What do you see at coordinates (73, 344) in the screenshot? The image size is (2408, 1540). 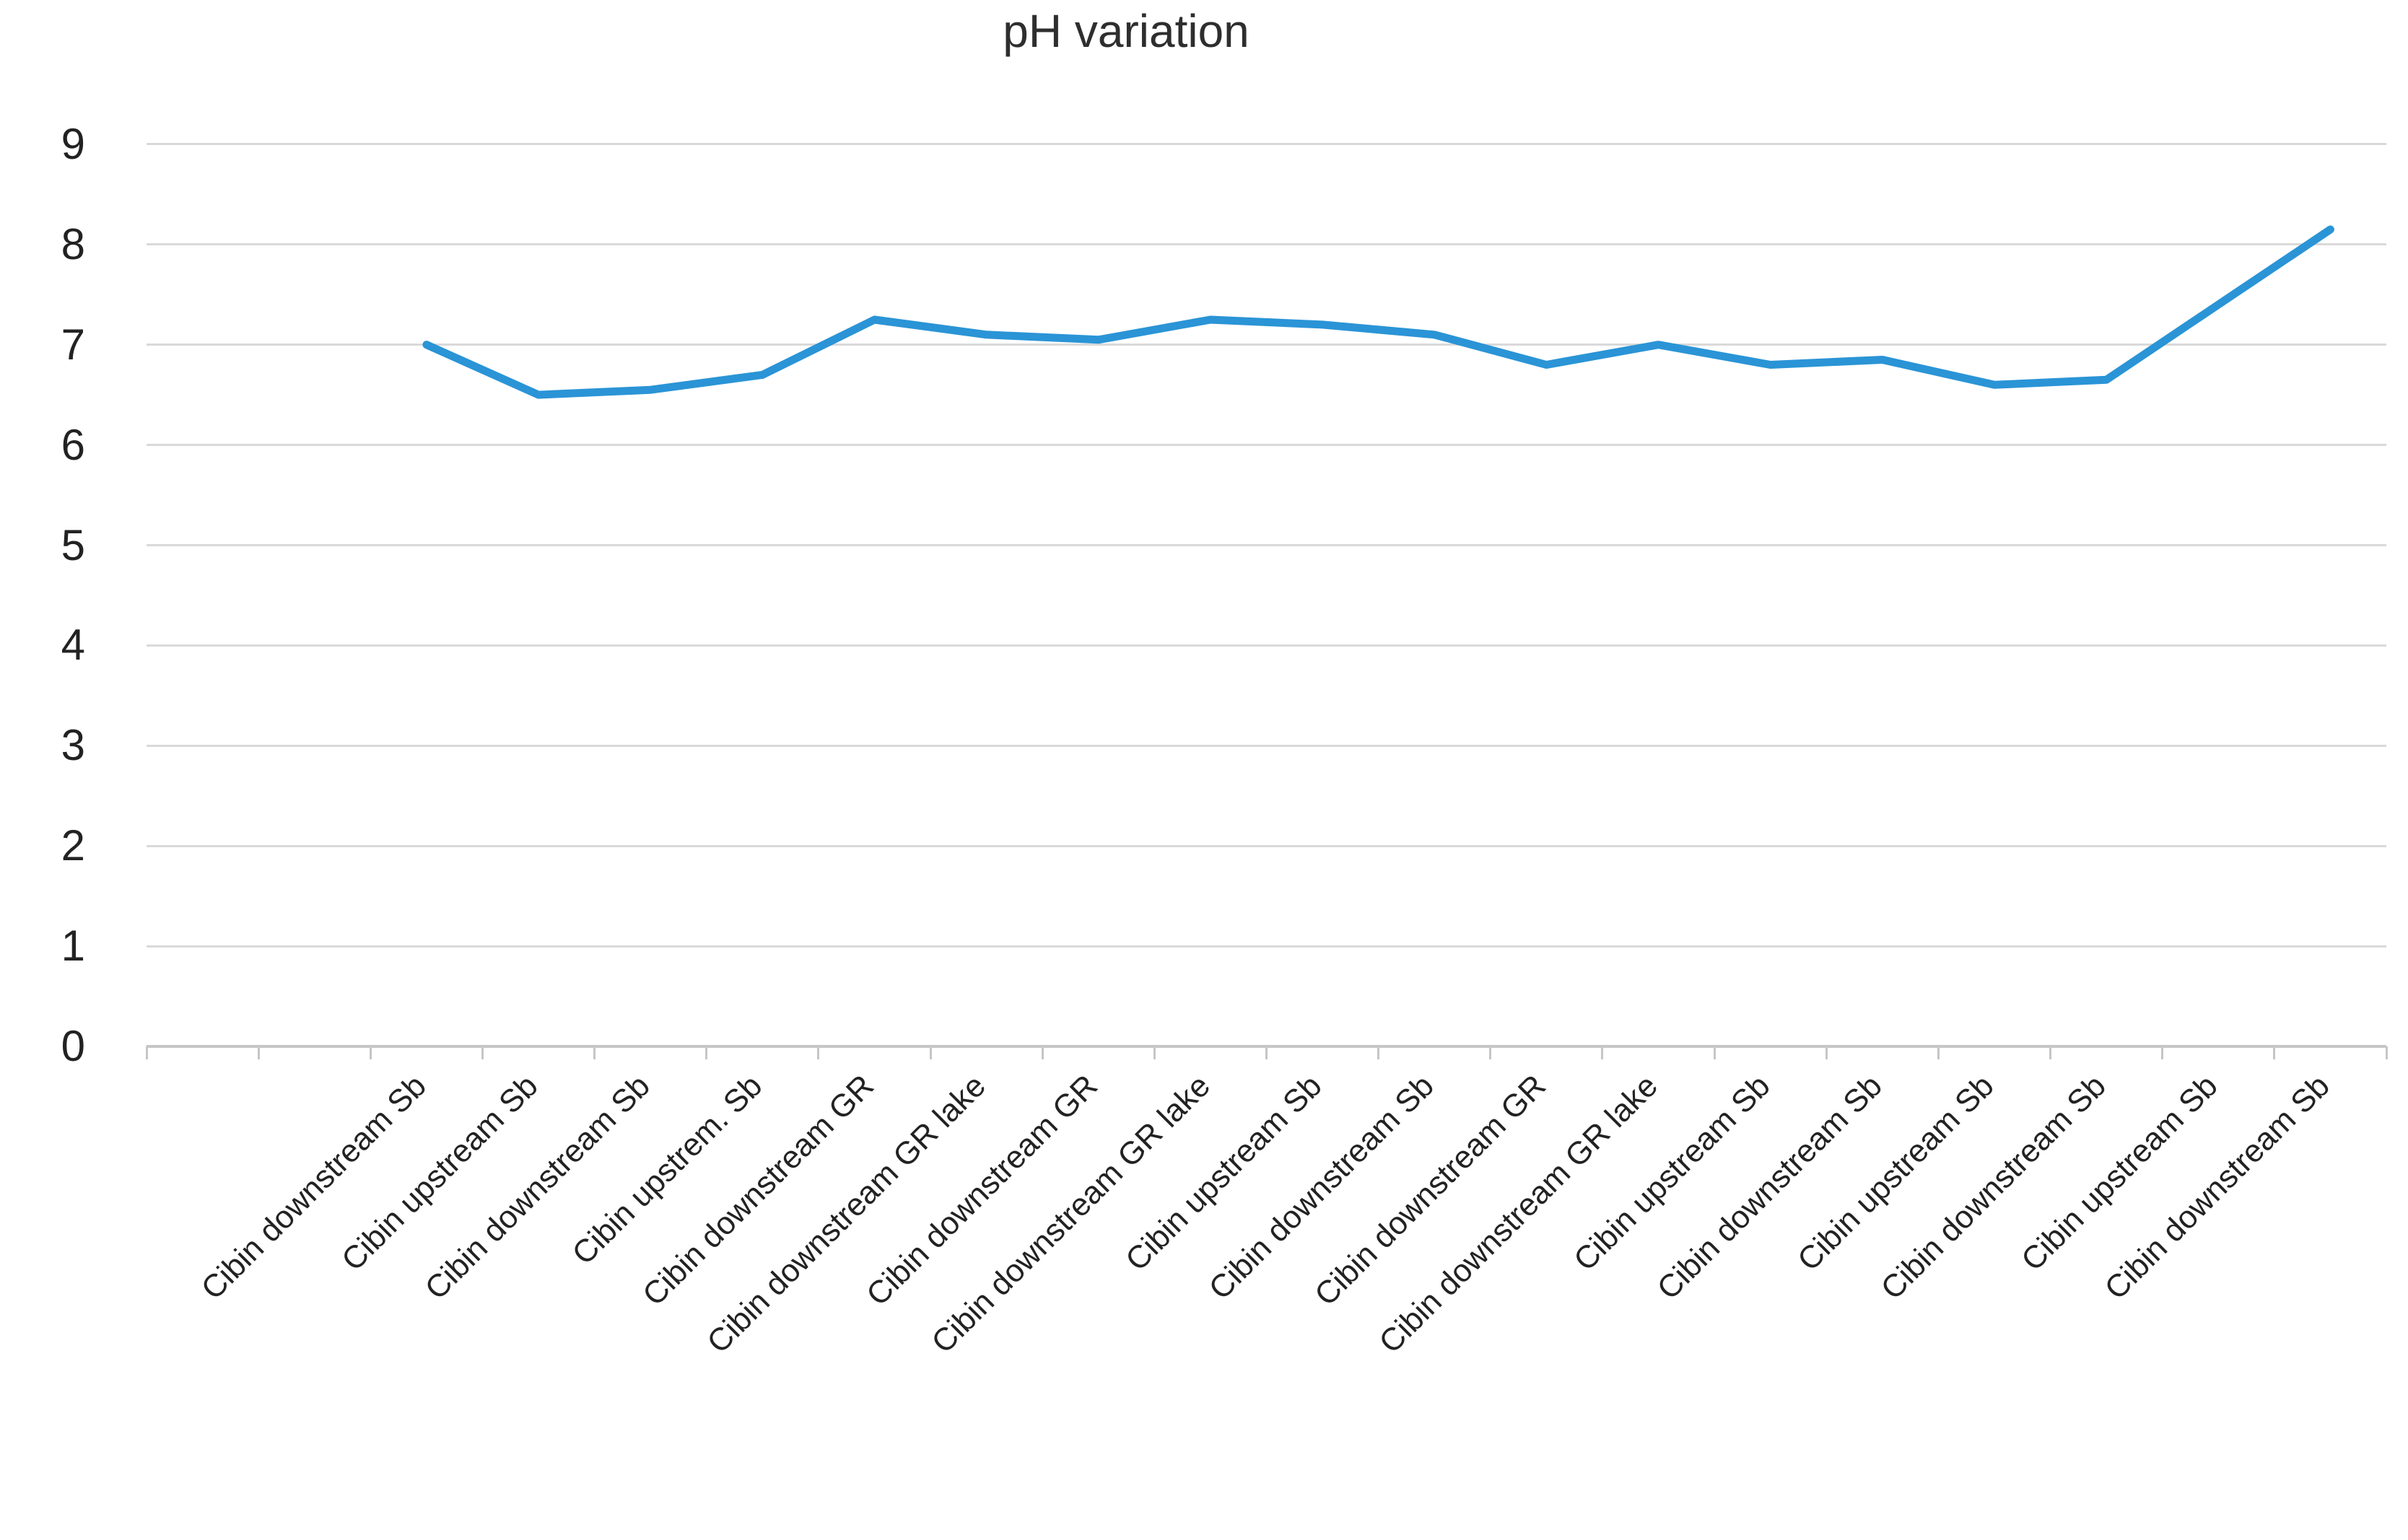 I see `y-axis-tick-label: 7` at bounding box center [73, 344].